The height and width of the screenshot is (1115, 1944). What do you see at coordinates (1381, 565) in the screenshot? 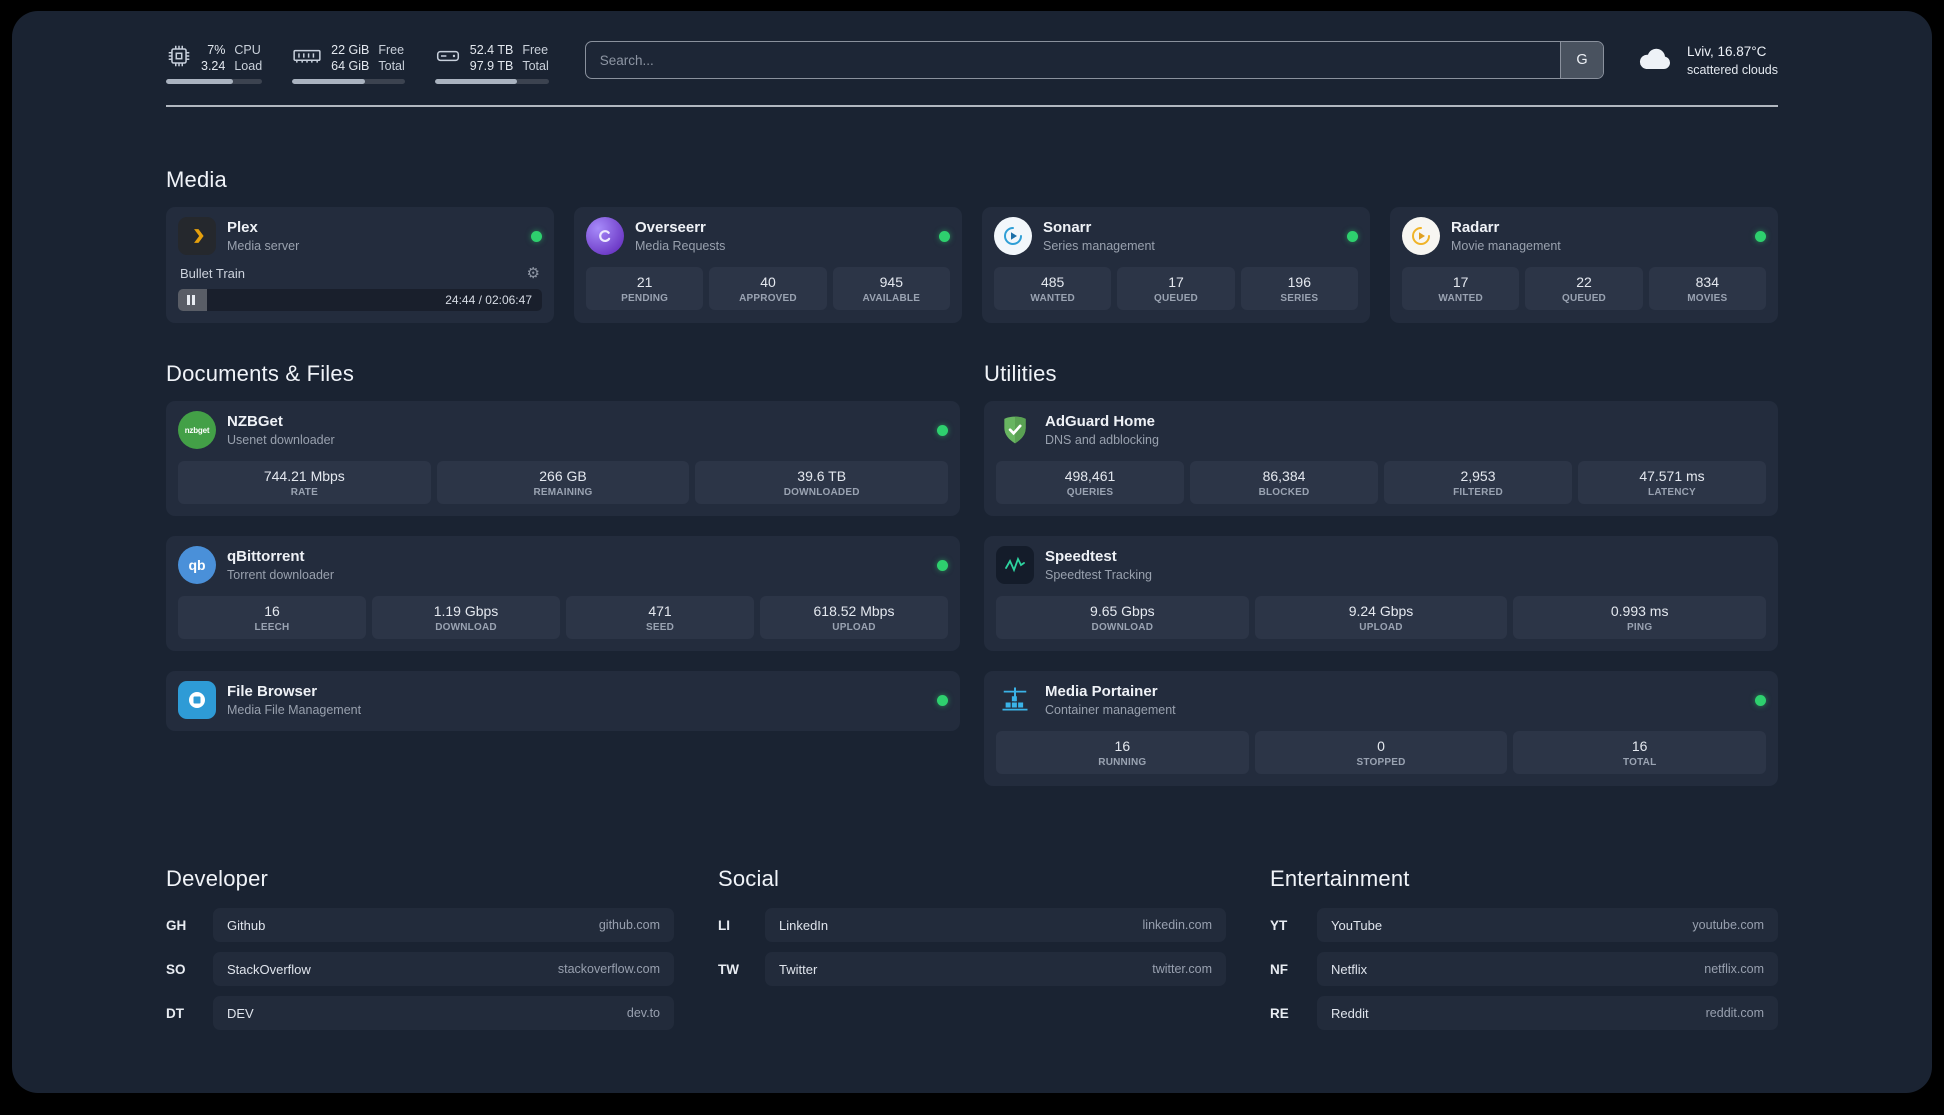
I see `service-link-speedtest: Speedtest Speedtest Tracking` at bounding box center [1381, 565].